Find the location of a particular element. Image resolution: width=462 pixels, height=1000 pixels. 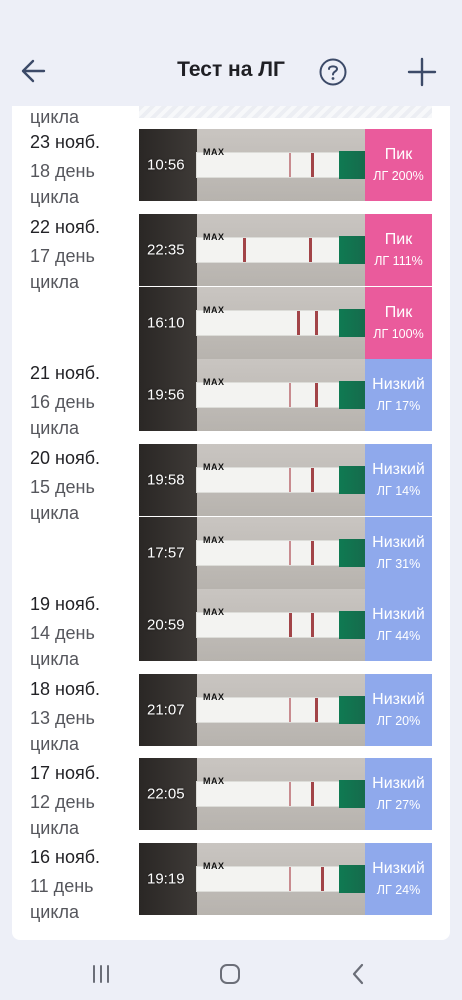

test-time: 22:05 is located at coordinates (166, 794).